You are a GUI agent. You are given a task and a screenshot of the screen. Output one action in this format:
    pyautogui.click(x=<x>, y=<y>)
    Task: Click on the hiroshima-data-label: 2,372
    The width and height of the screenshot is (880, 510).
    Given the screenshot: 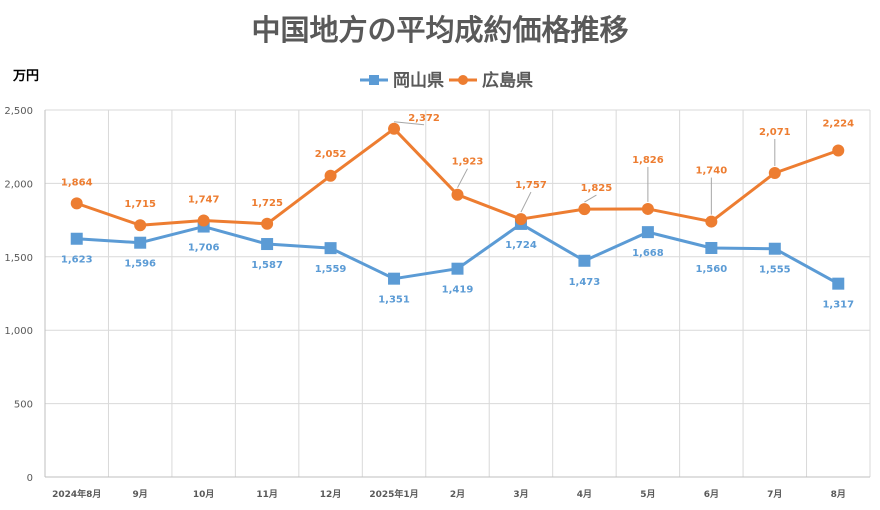 What is the action you would take?
    pyautogui.click(x=424, y=118)
    